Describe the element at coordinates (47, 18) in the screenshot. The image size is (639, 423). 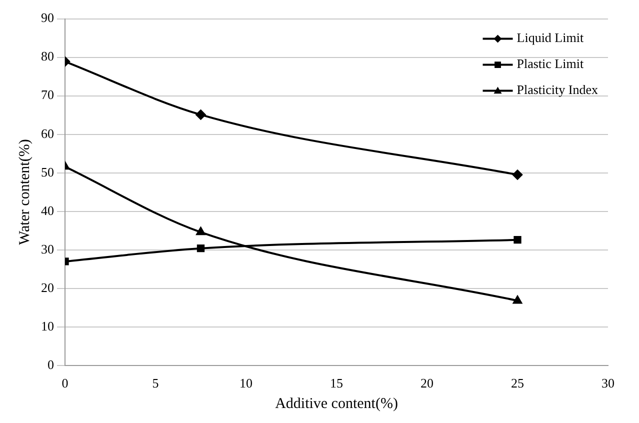
I see `y-tick-label: 90` at that location.